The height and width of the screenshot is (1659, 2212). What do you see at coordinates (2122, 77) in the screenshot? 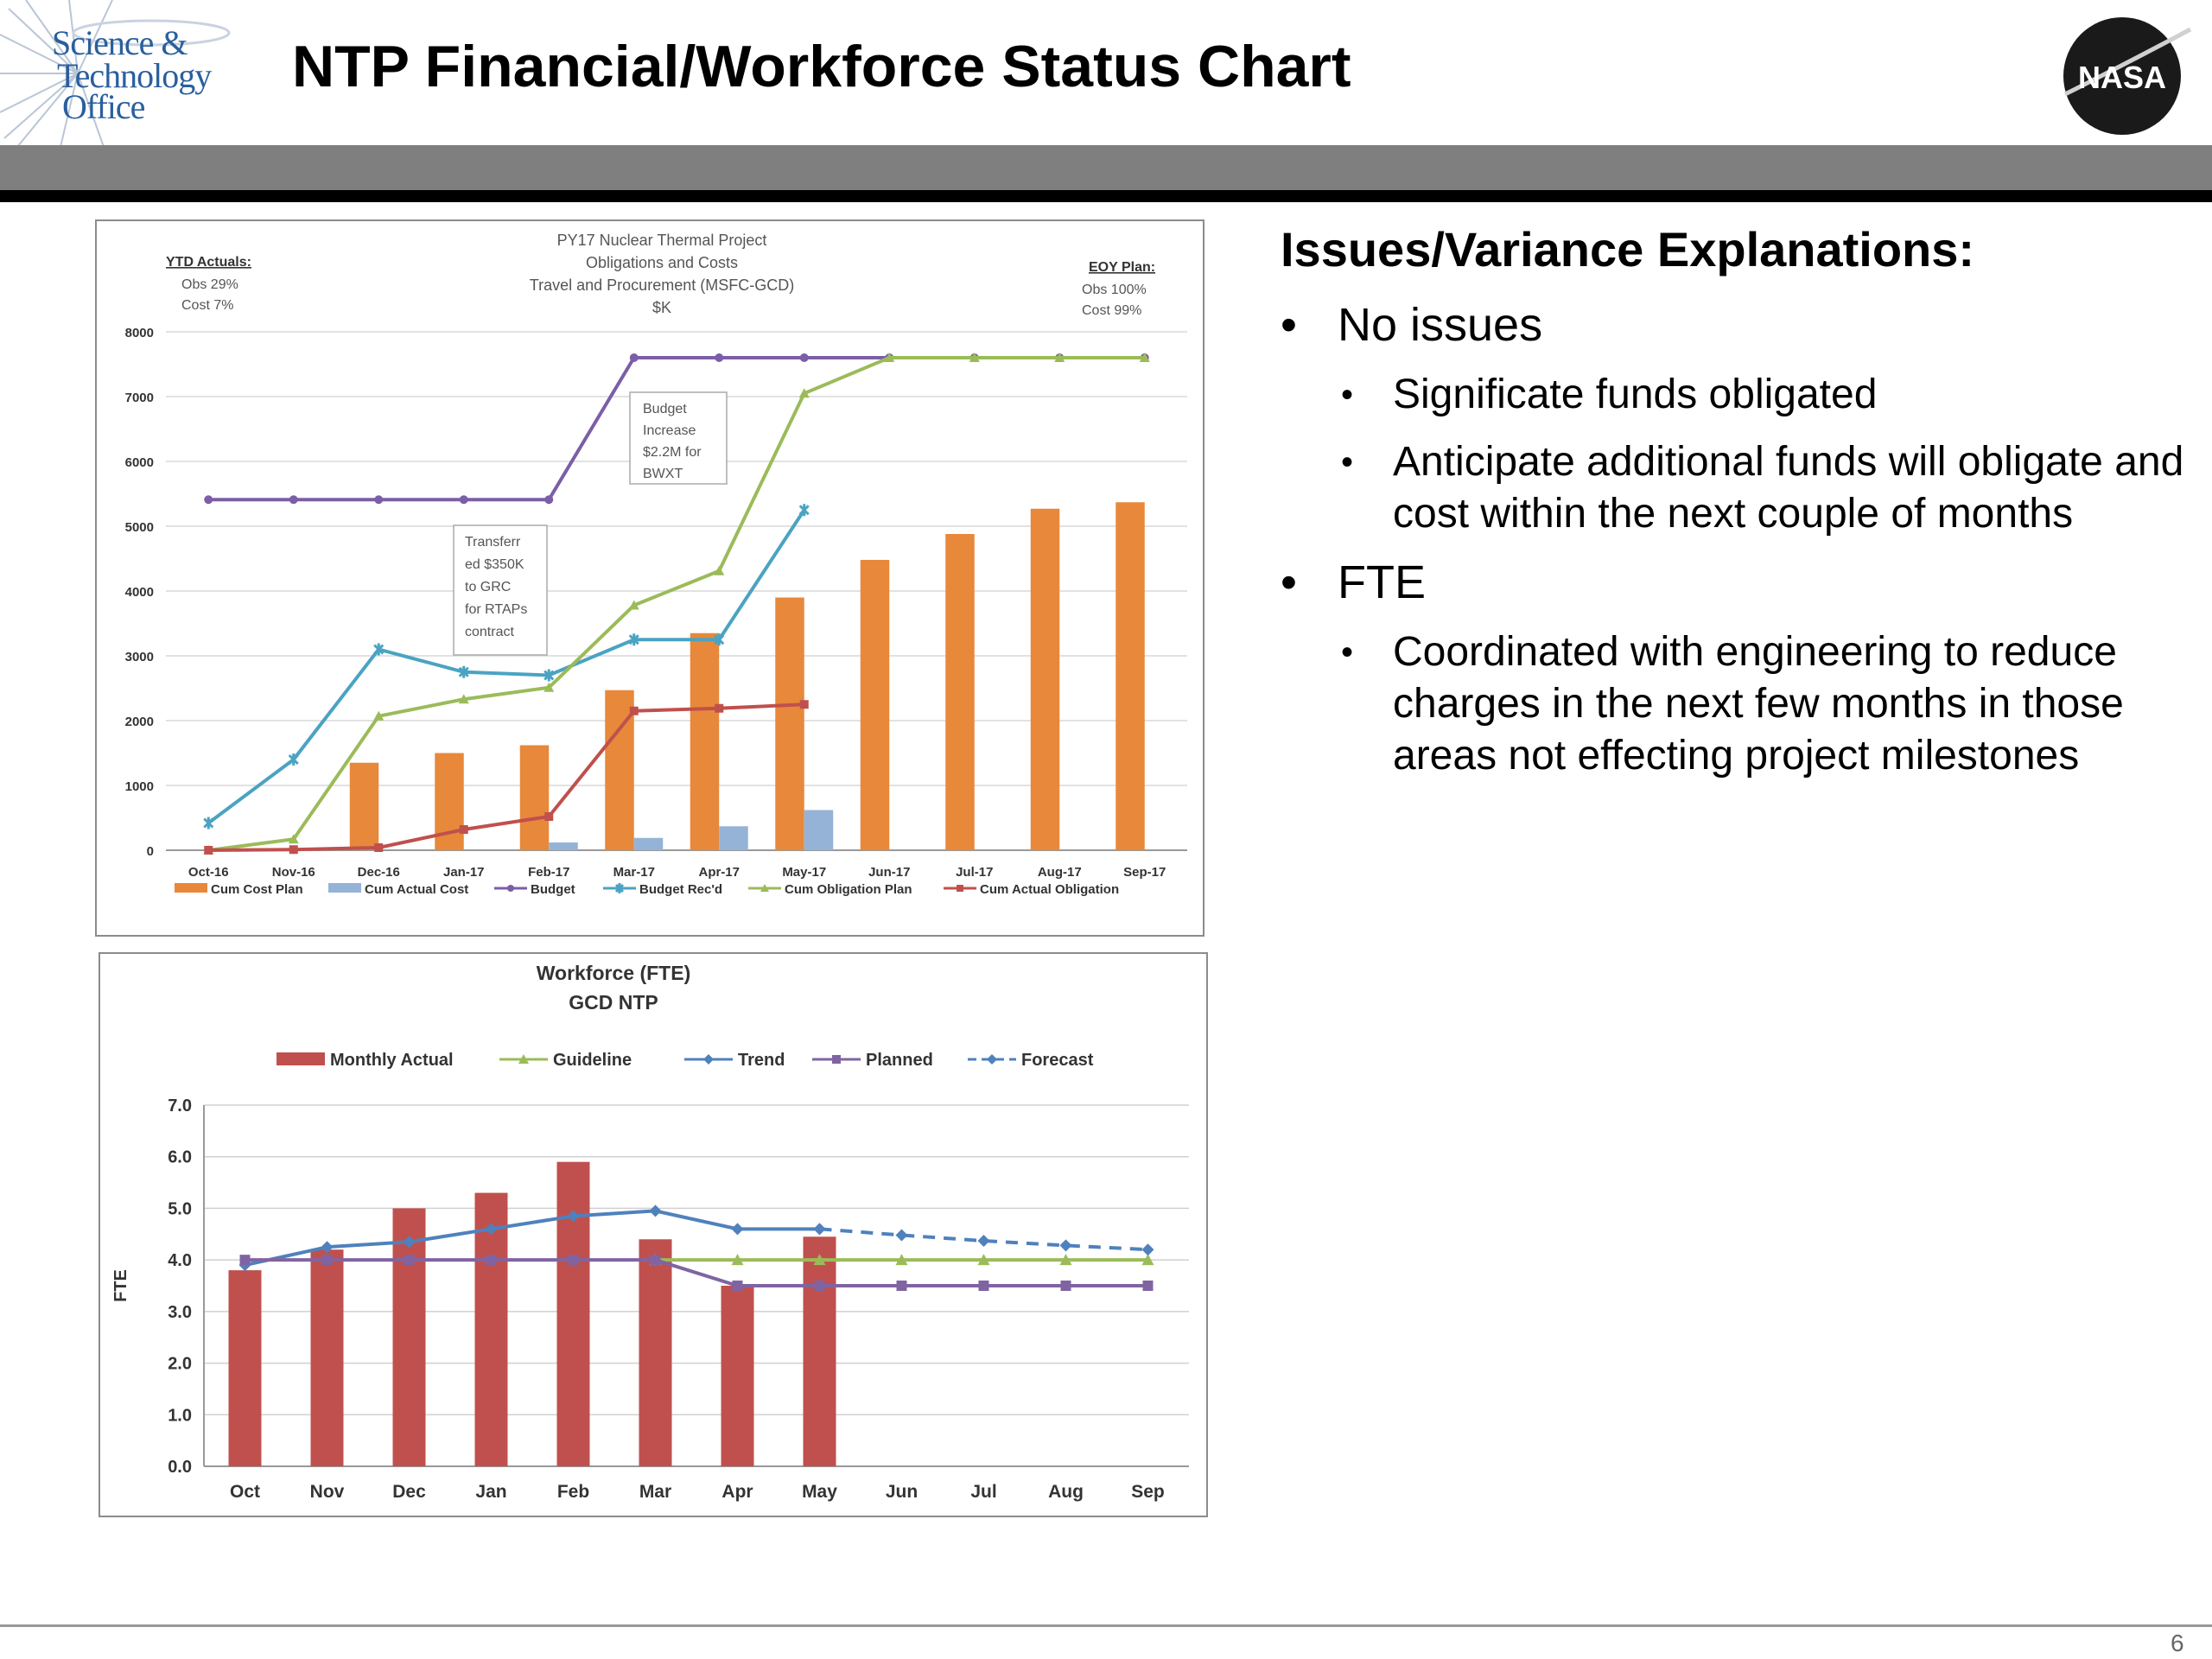
I see `nasa-logo-text: NASA` at bounding box center [2122, 77].